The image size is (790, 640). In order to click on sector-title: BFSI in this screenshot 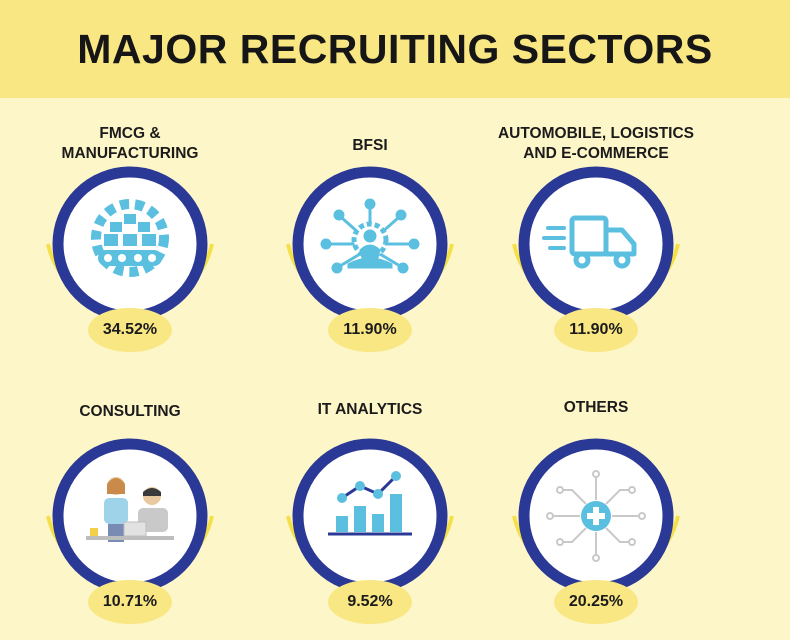, I will do `click(370, 145)`.